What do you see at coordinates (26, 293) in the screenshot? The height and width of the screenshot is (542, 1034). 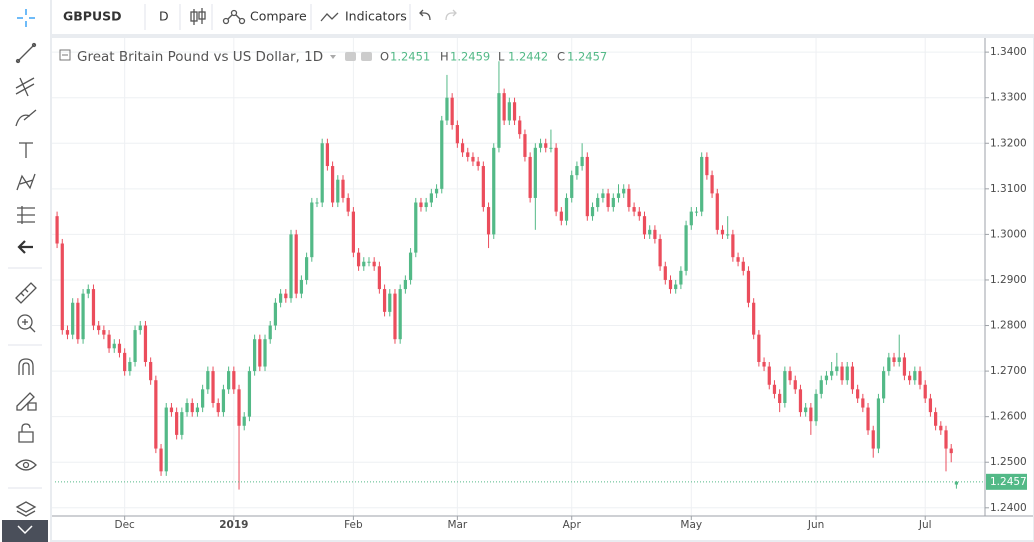 I see `ruler-tool` at bounding box center [26, 293].